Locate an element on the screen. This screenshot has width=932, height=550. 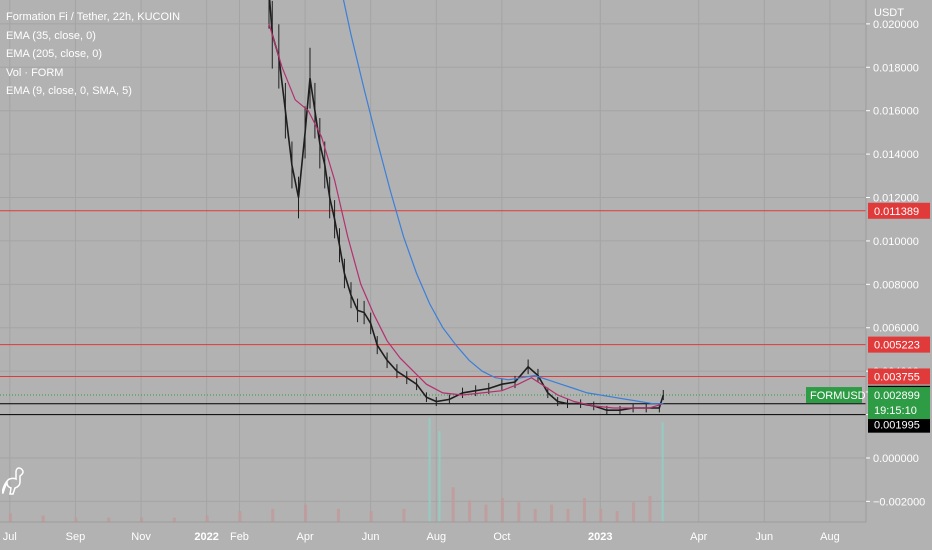
level-tag-label: 0.003755 is located at coordinates (897, 377).